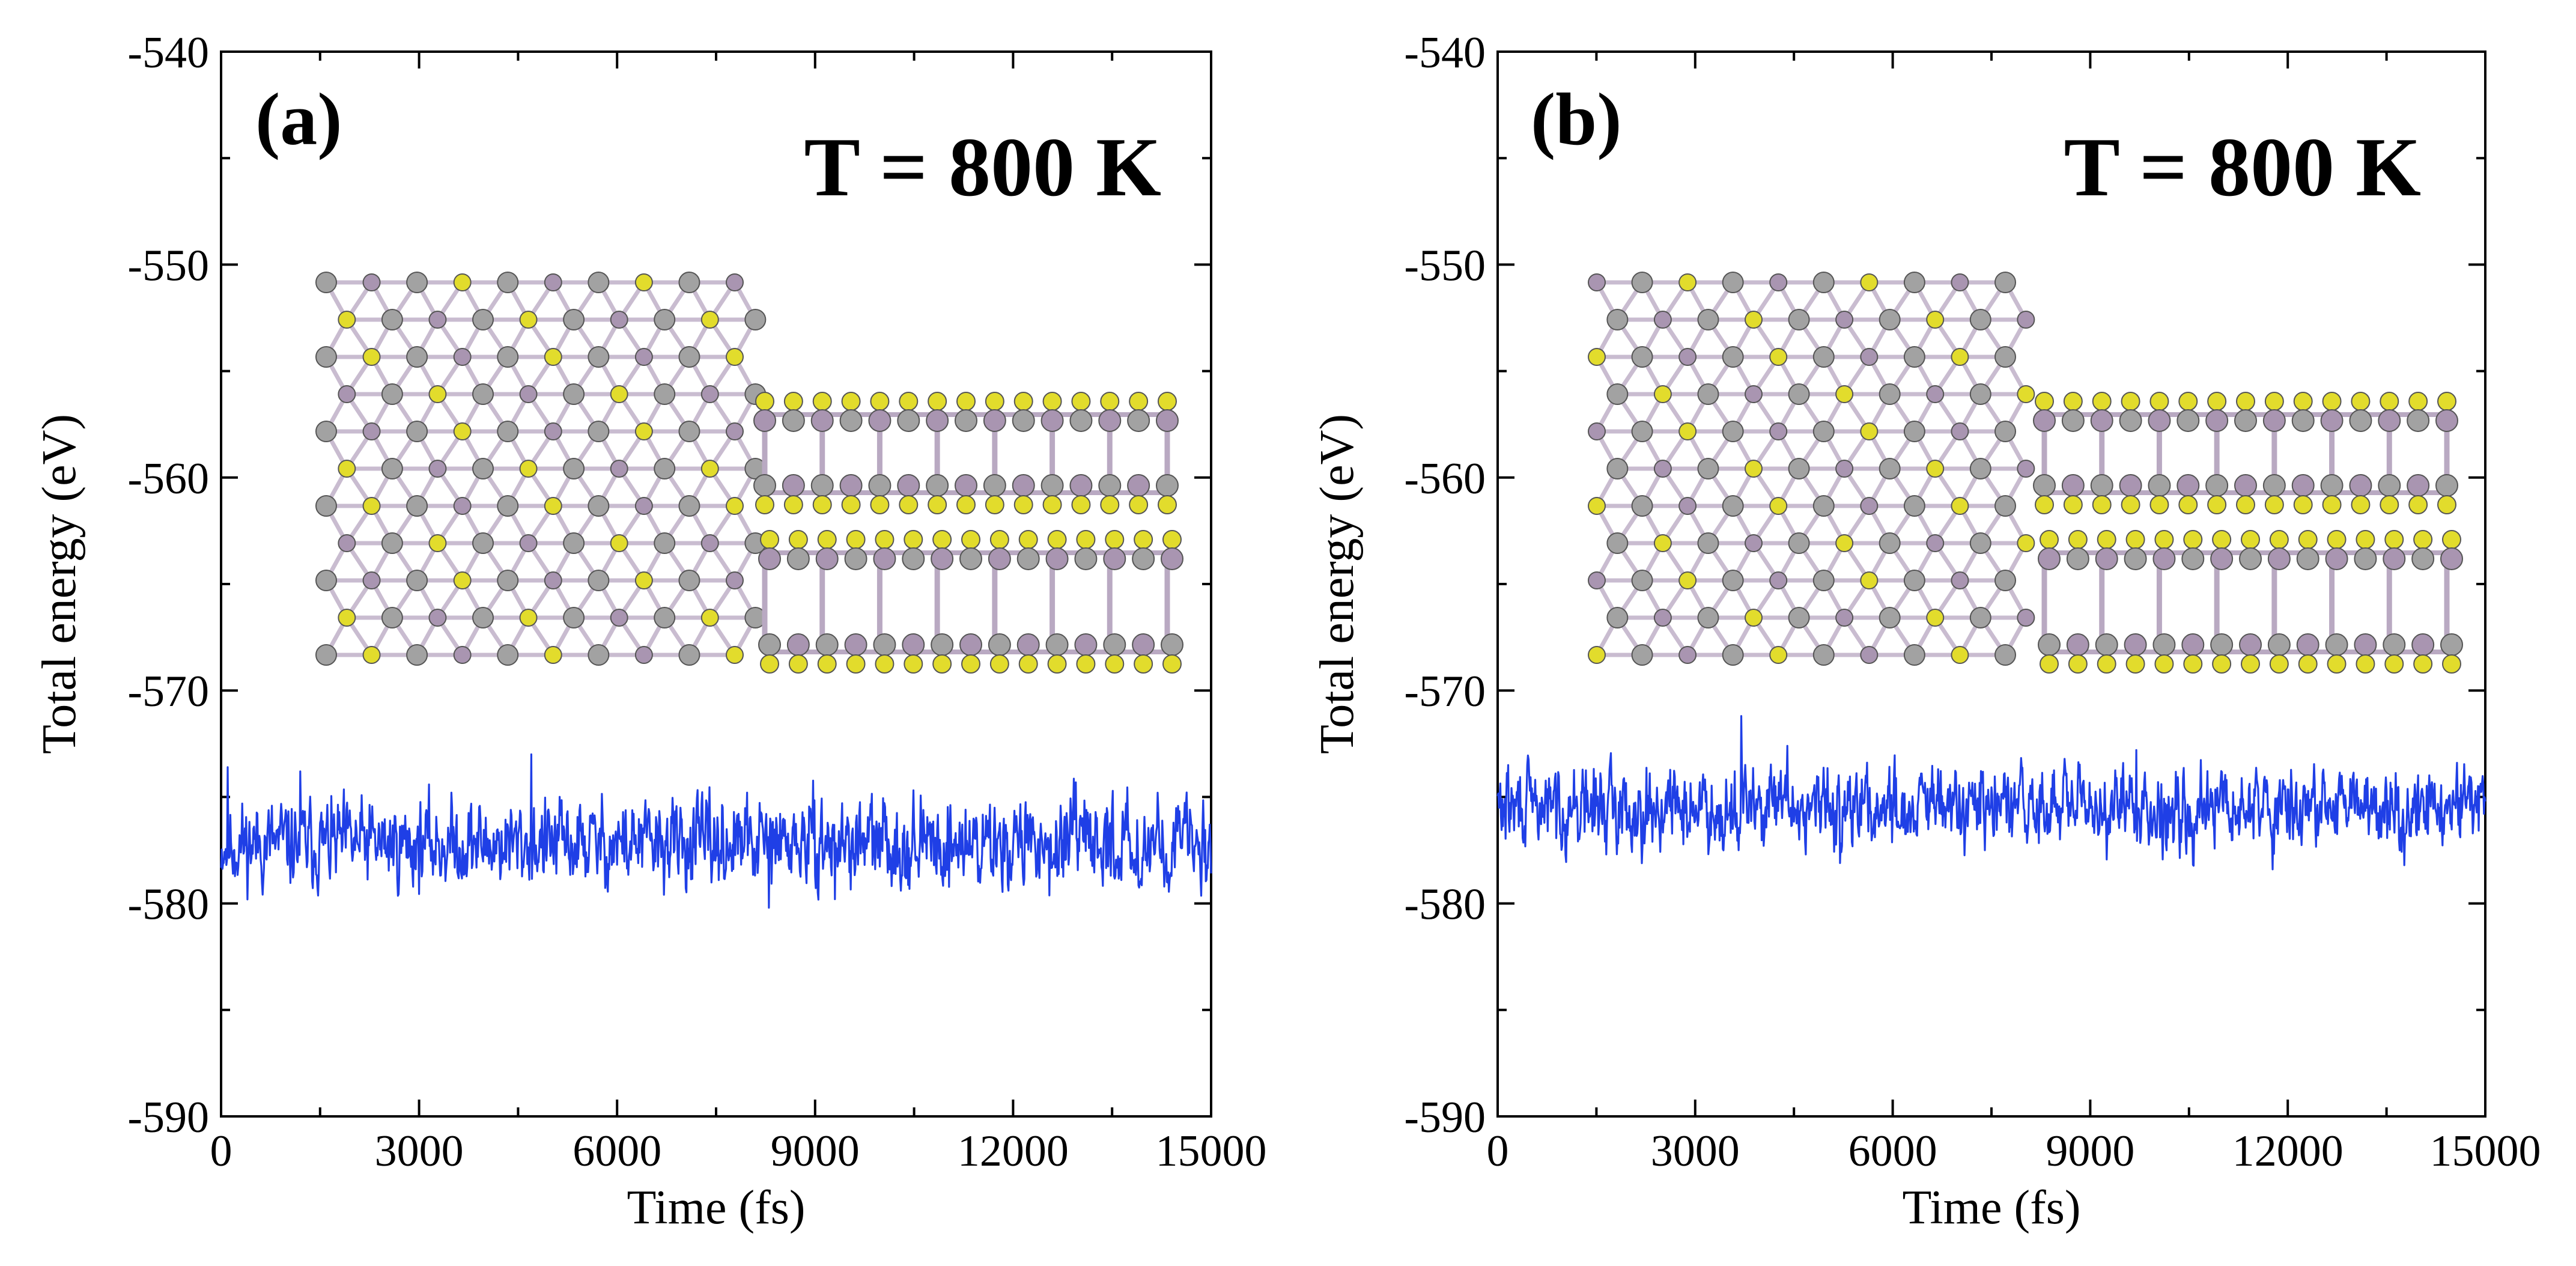  What do you see at coordinates (168, 691) in the screenshot?
I see `y-tick-label: -570` at bounding box center [168, 691].